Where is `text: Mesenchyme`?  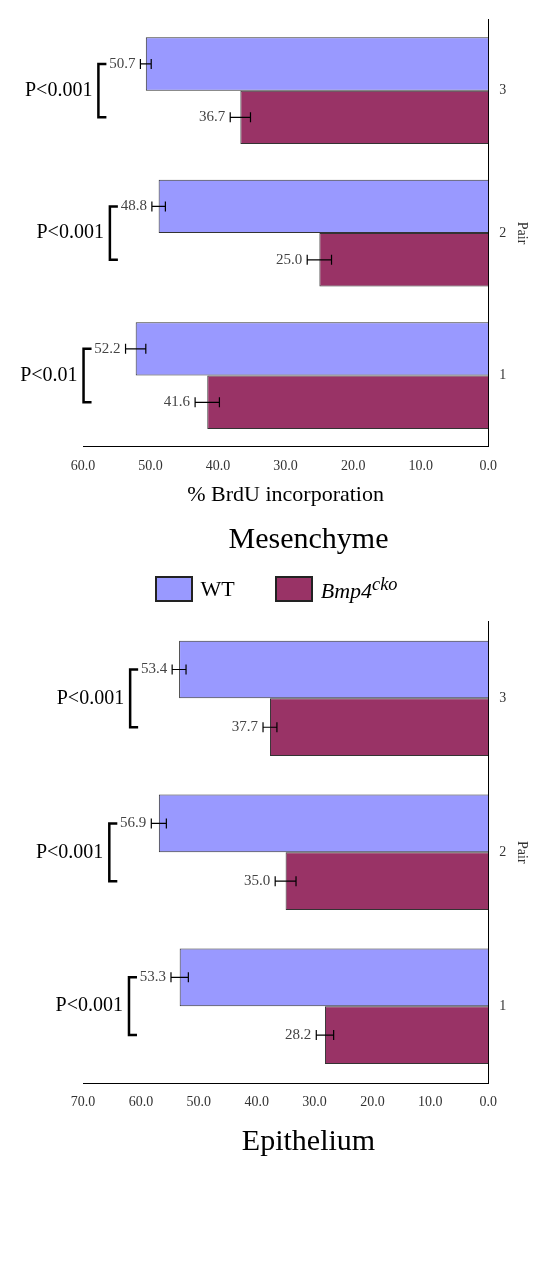 text: Mesenchyme is located at coordinates (308, 537).